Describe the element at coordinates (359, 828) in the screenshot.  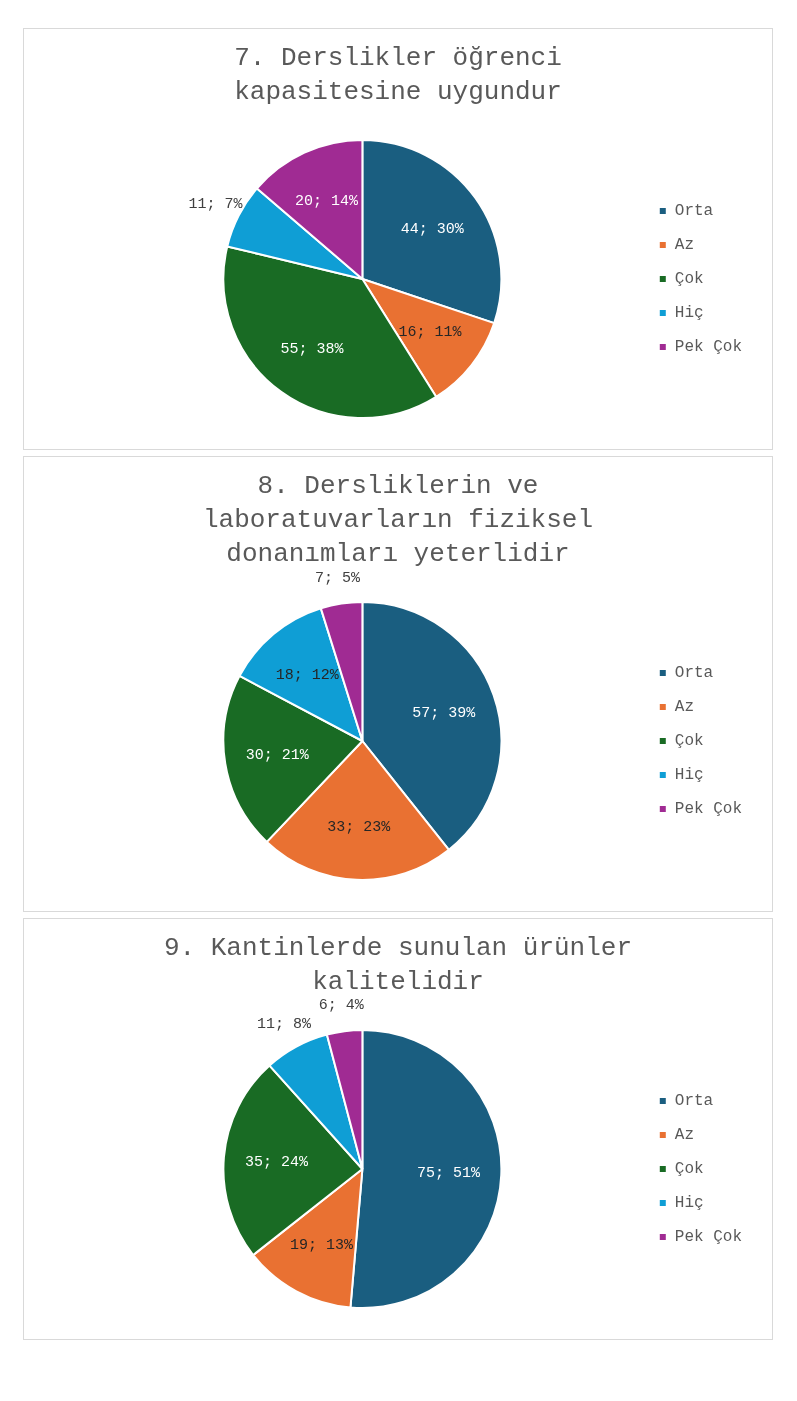
I see `data-label: 33; 23%` at that location.